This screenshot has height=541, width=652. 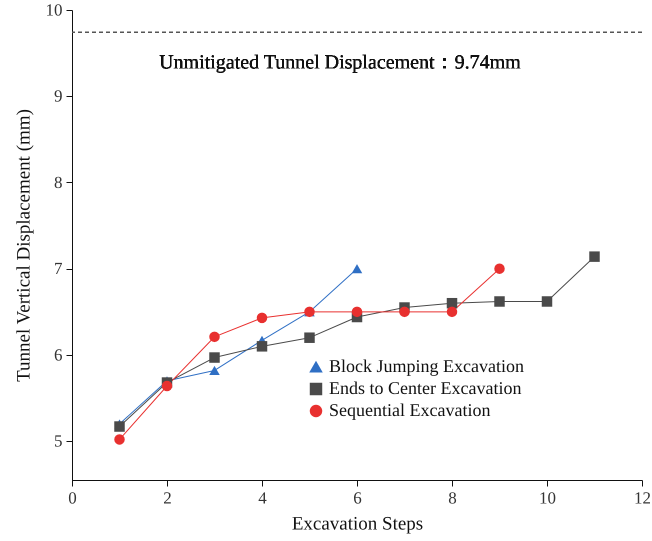 What do you see at coordinates (547, 498) in the screenshot?
I see `x-tick-label: 10` at bounding box center [547, 498].